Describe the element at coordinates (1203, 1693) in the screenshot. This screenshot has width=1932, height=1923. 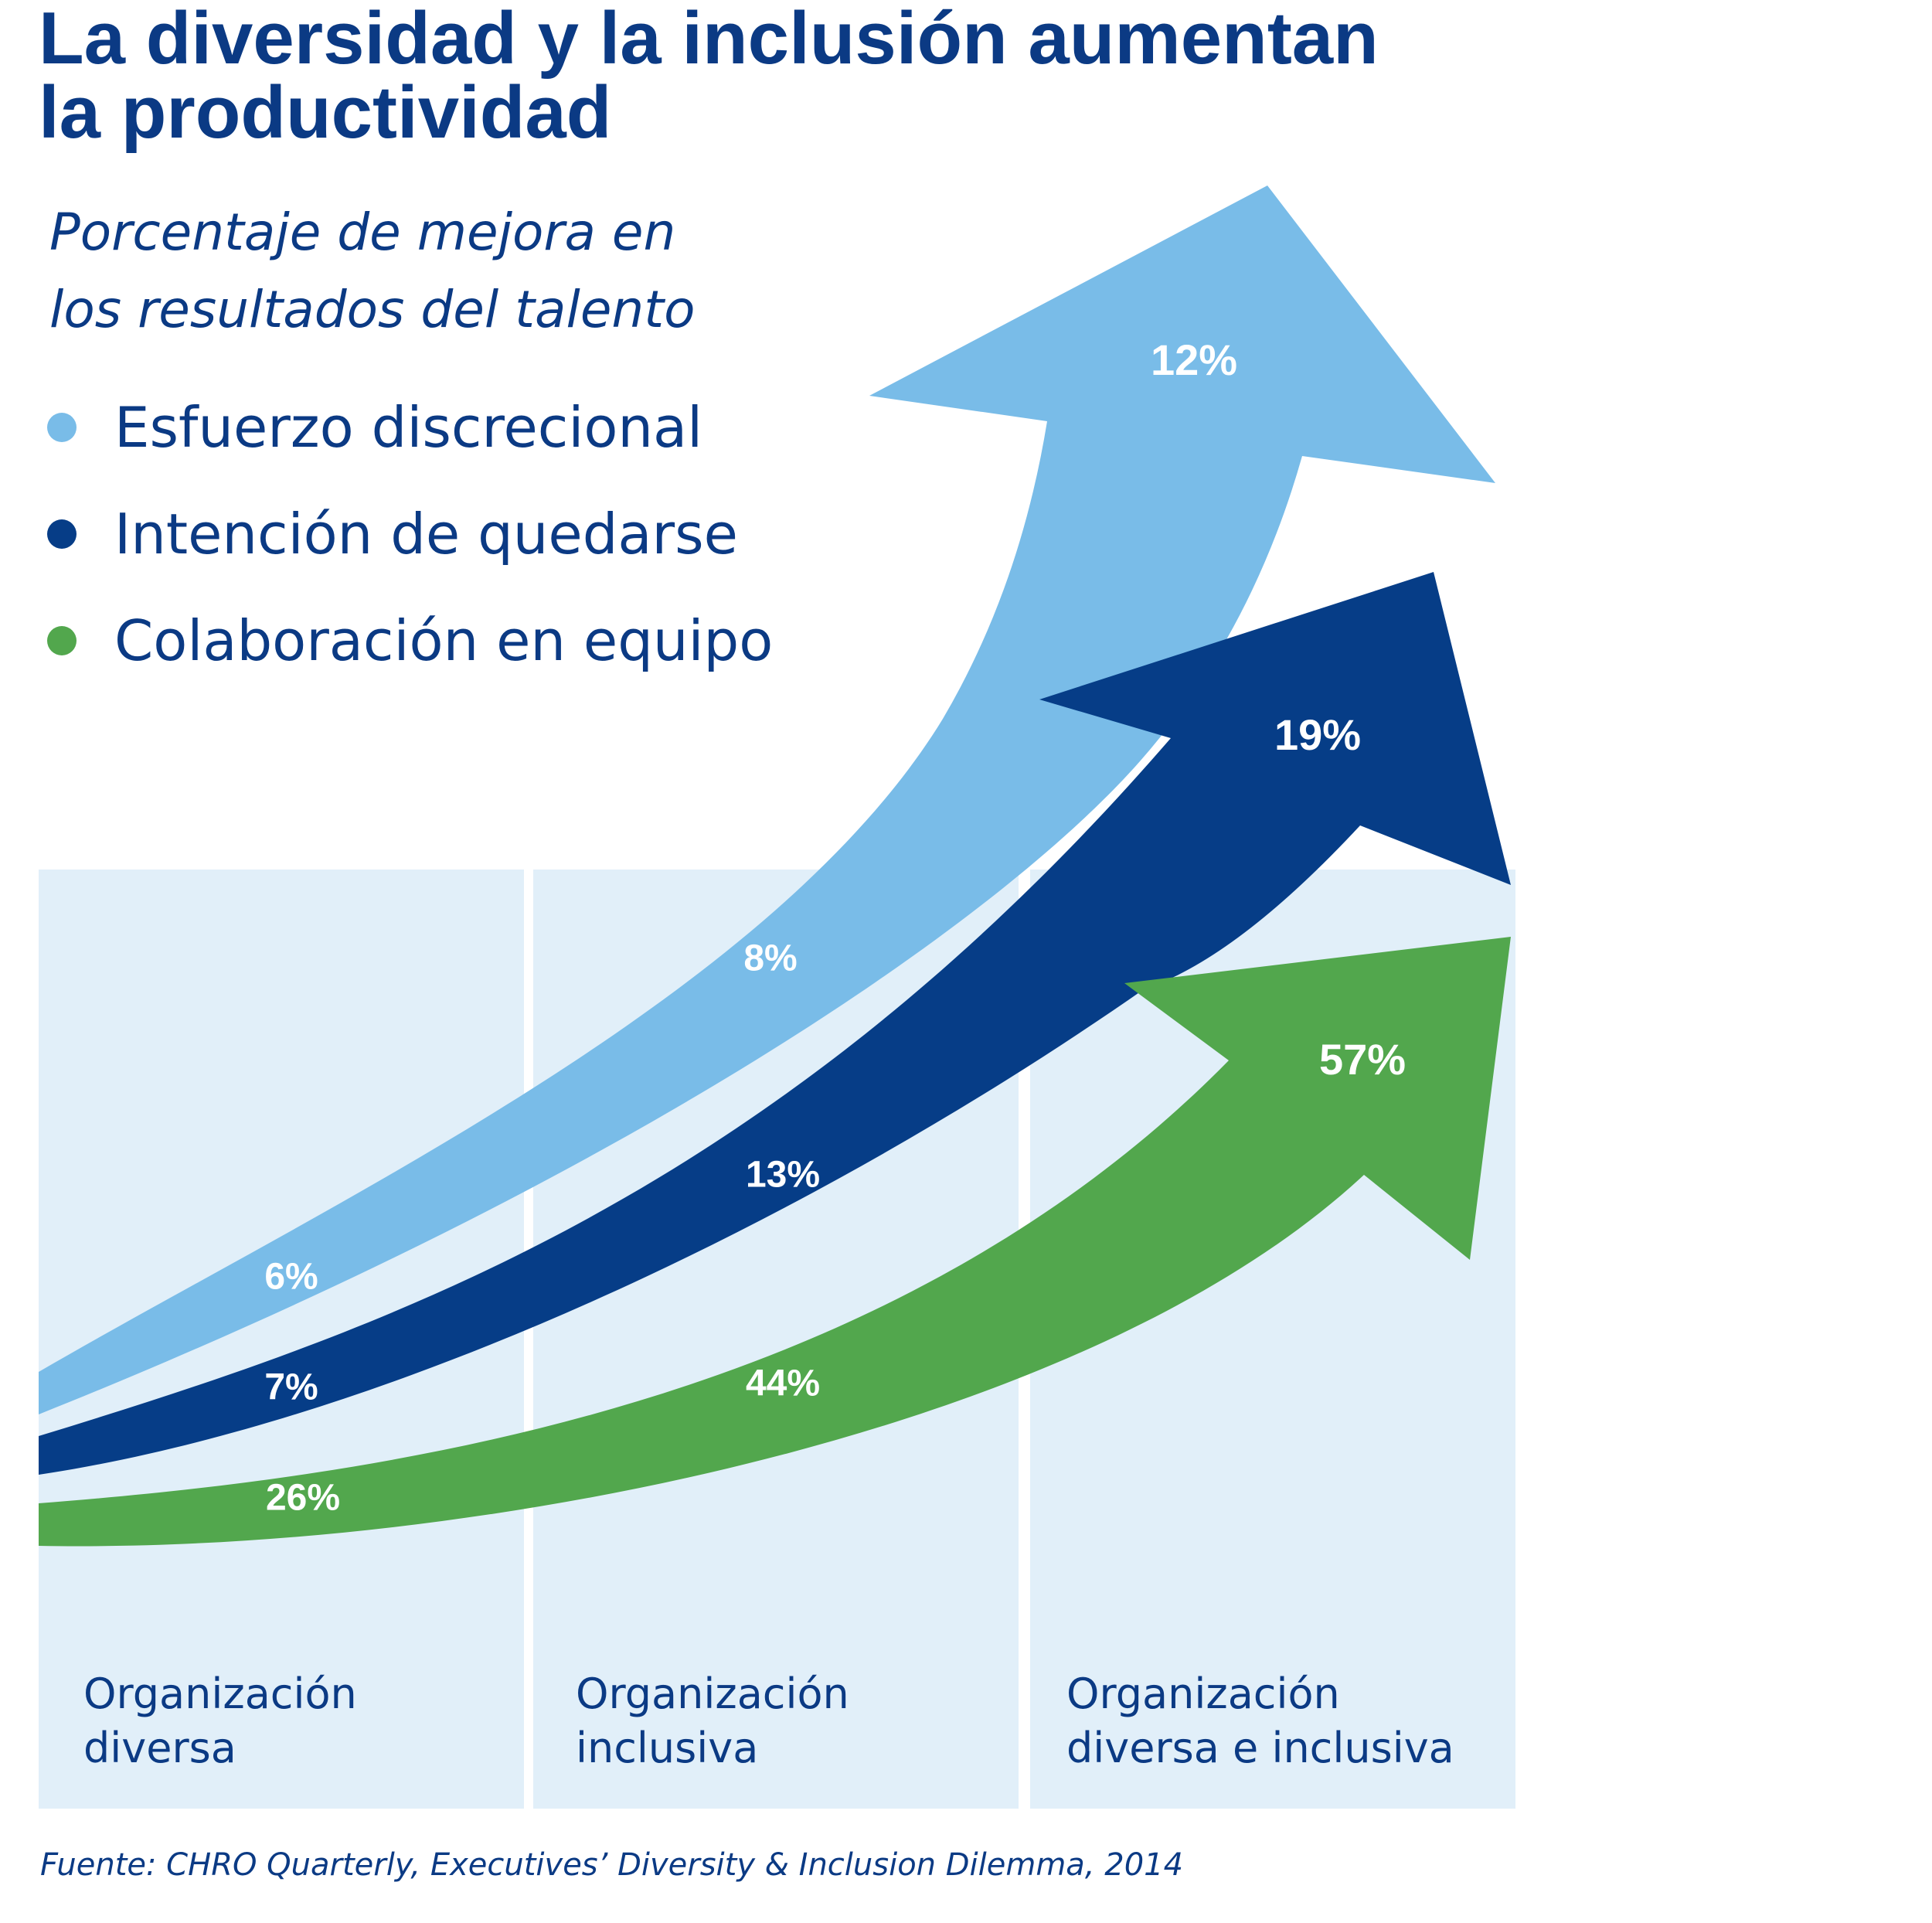
I see `category-label-3-line1: Organización` at that location.